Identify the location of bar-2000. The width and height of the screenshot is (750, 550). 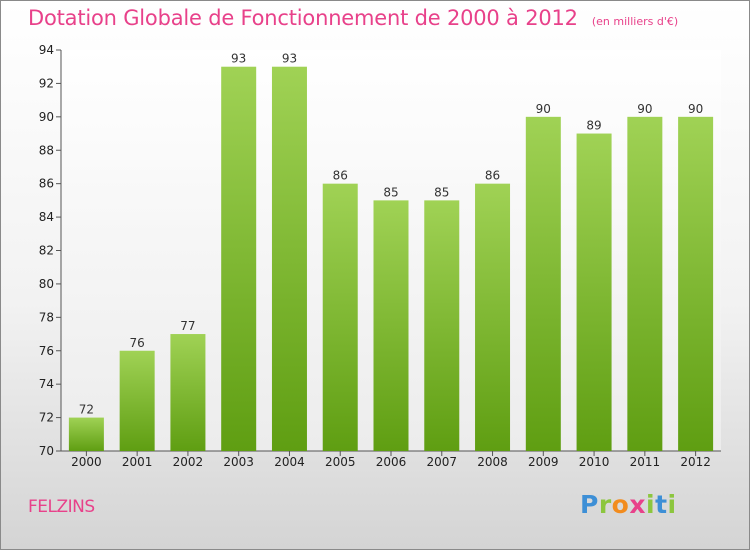
(86, 434).